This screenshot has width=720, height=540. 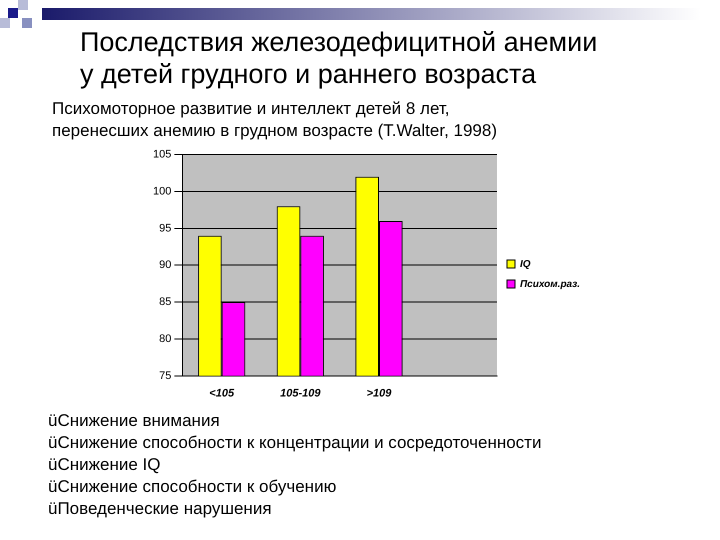 What do you see at coordinates (165, 265) in the screenshot?
I see `y-tick-label: 90` at bounding box center [165, 265].